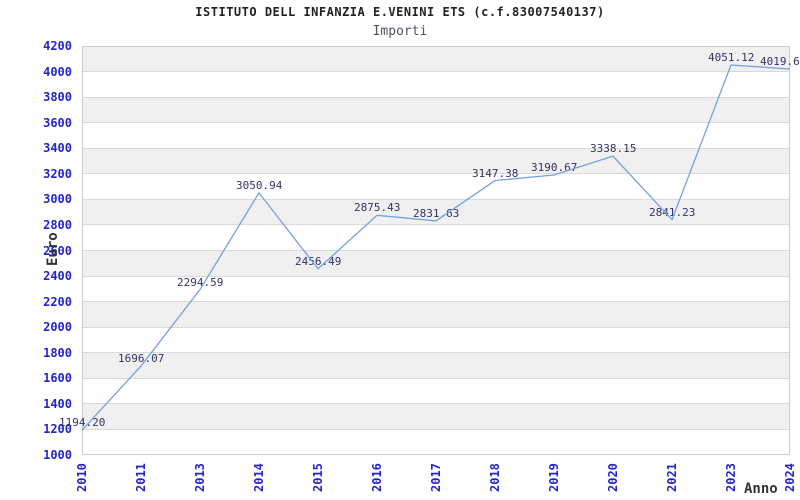  What do you see at coordinates (436, 477) in the screenshot?
I see `x-axis-tick-label: 2017` at bounding box center [436, 477].